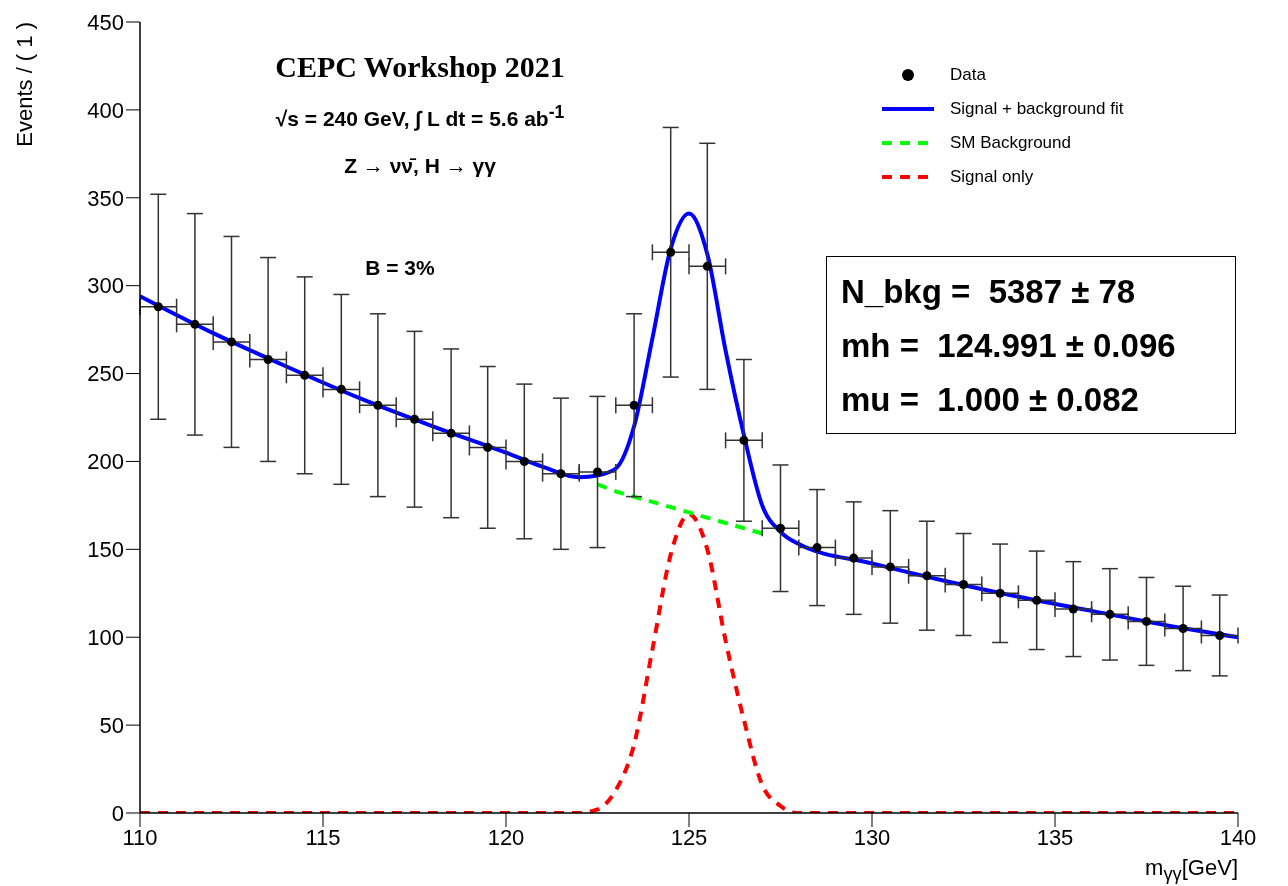 Image resolution: width=1288 pixels, height=886 pixels. What do you see at coordinates (105, 110) in the screenshot?
I see `y-tick-label: 400` at bounding box center [105, 110].